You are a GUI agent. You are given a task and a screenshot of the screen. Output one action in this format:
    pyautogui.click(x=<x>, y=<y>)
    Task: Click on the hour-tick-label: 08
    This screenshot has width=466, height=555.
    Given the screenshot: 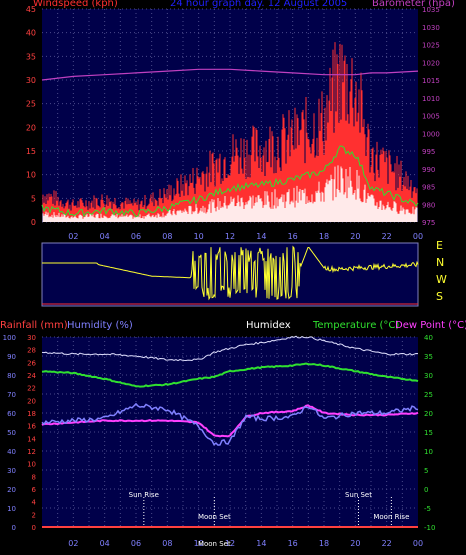 What is the action you would take?
    pyautogui.click(x=167, y=236)
    